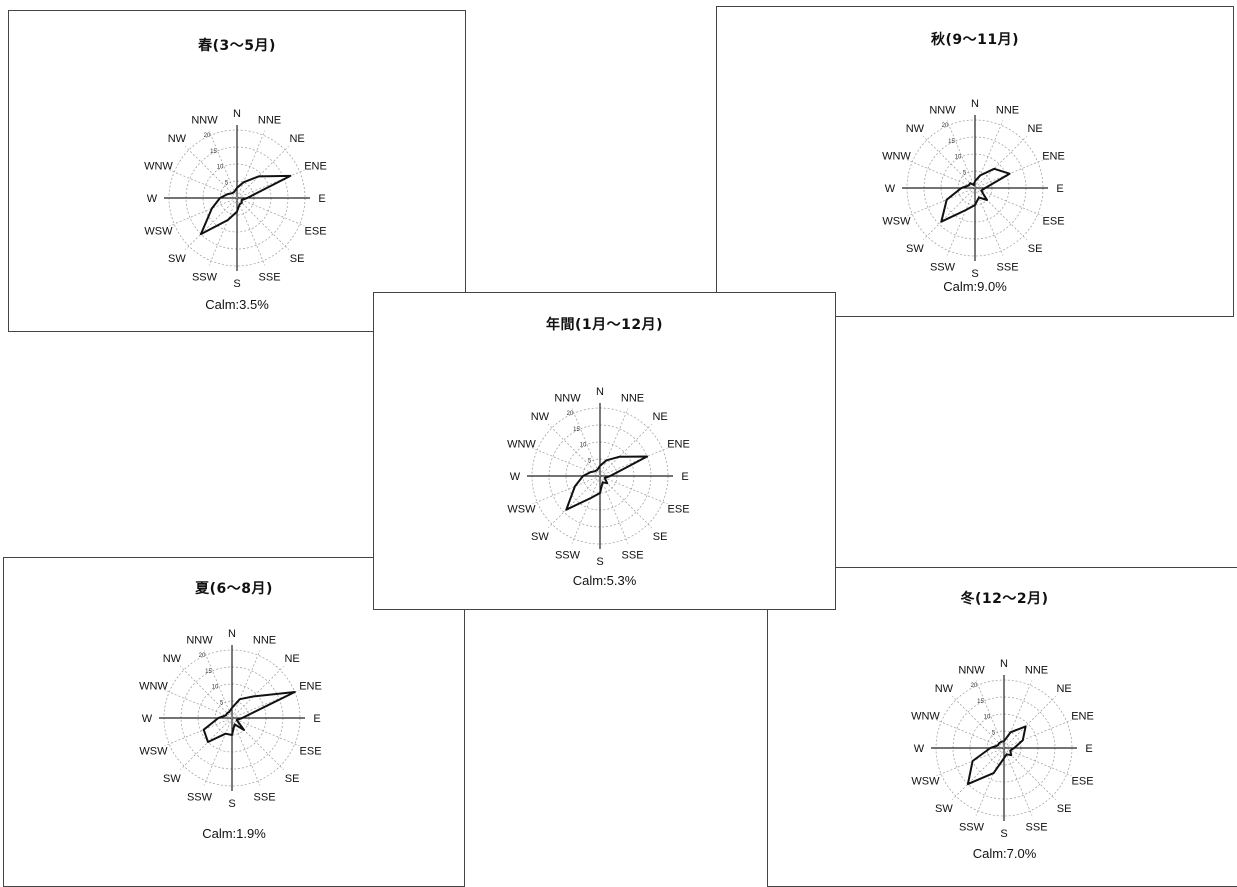 Image resolution: width=1237 pixels, height=887 pixels. Describe the element at coordinates (296, 139) in the screenshot. I see `direction-label: NE` at that location.